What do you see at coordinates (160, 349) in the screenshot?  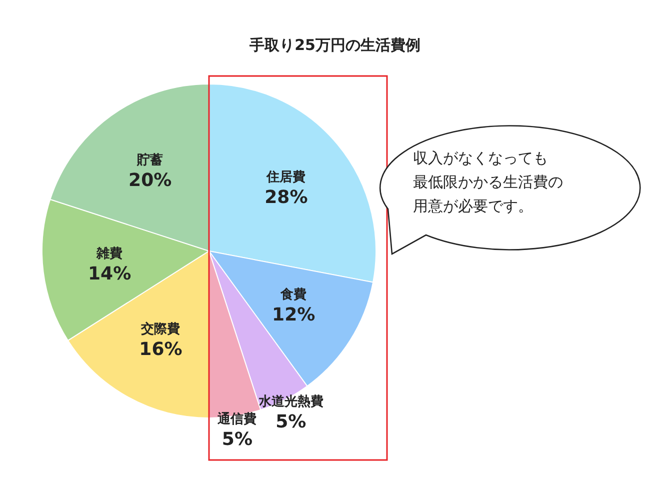 I see `data-label: 16%` at bounding box center [160, 349].